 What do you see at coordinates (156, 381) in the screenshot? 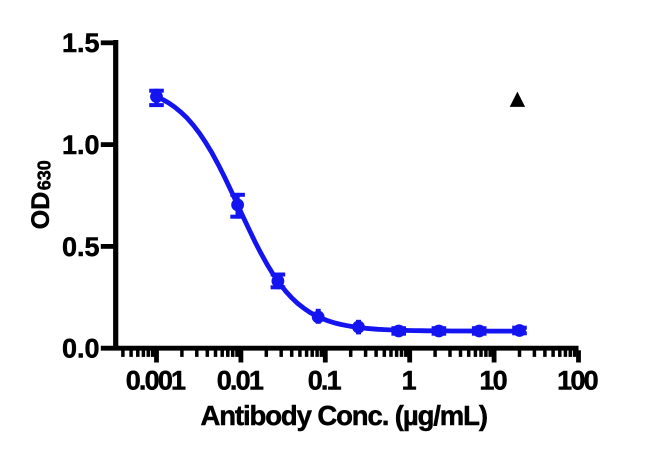
I see `svg-text: 0.001` at bounding box center [156, 381].